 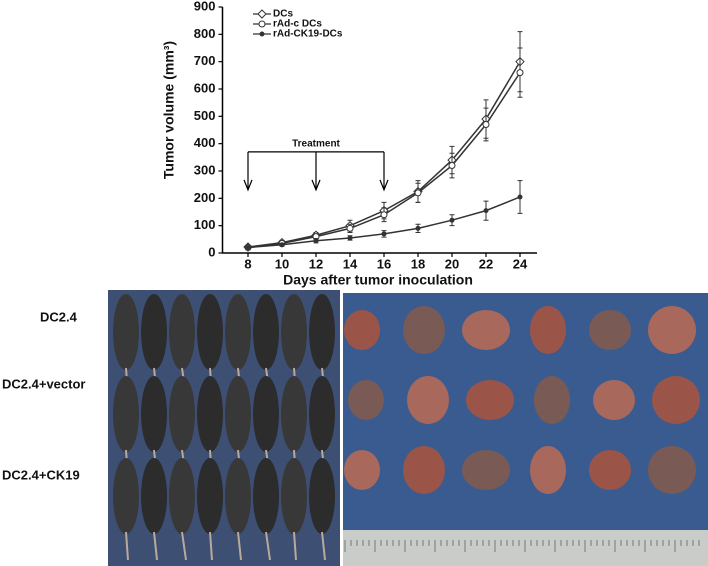 I want to click on photo-label: DC2.4+CK19, so click(x=41, y=474).